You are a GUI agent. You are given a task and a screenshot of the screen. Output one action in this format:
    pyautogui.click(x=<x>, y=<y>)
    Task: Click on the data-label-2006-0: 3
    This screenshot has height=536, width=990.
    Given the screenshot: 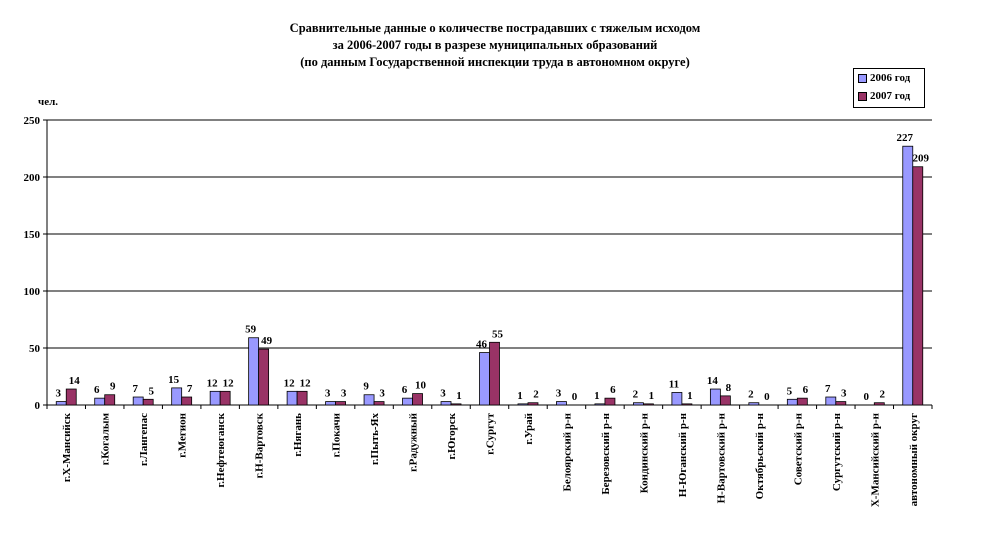 What is the action you would take?
    pyautogui.click(x=58, y=394)
    